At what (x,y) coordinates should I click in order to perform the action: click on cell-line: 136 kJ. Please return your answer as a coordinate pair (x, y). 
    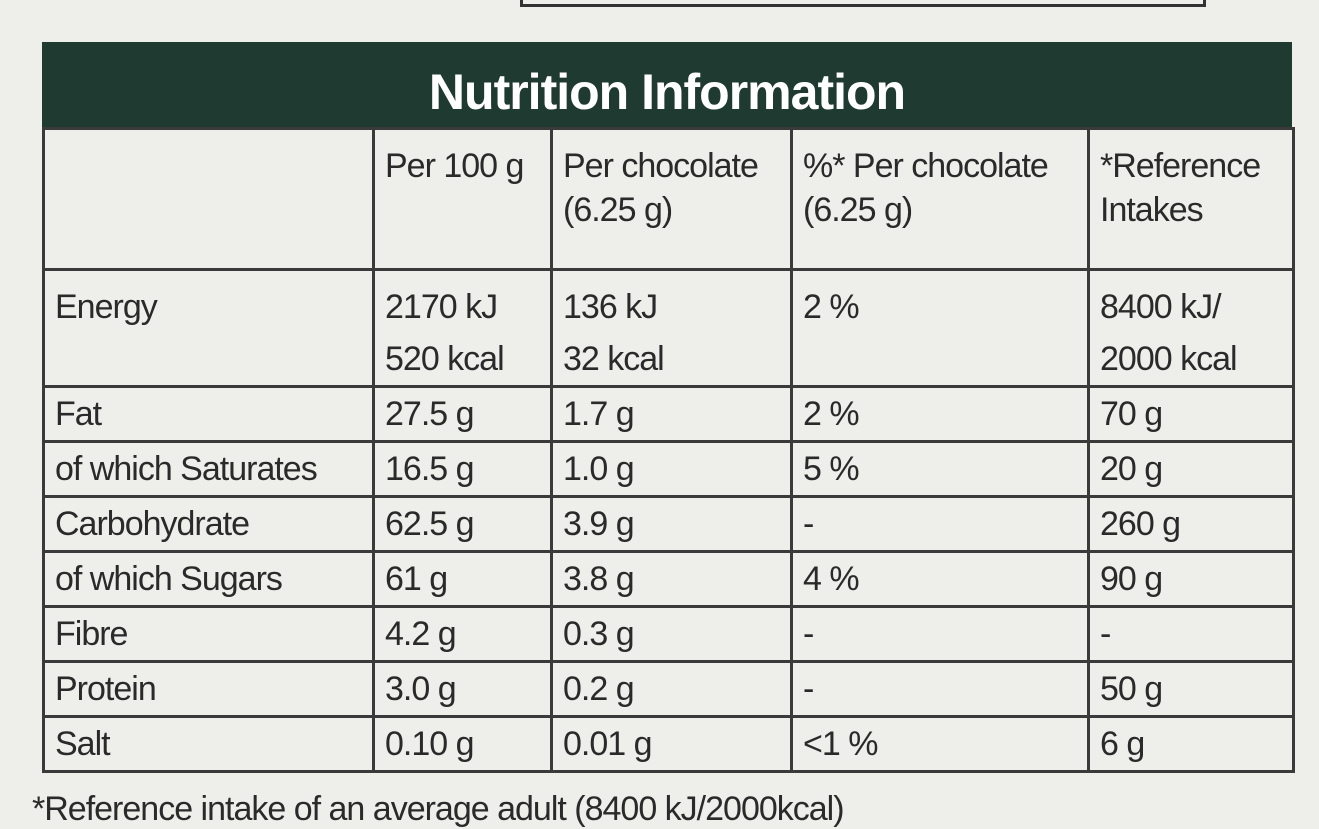
    Looking at the image, I should click on (610, 307).